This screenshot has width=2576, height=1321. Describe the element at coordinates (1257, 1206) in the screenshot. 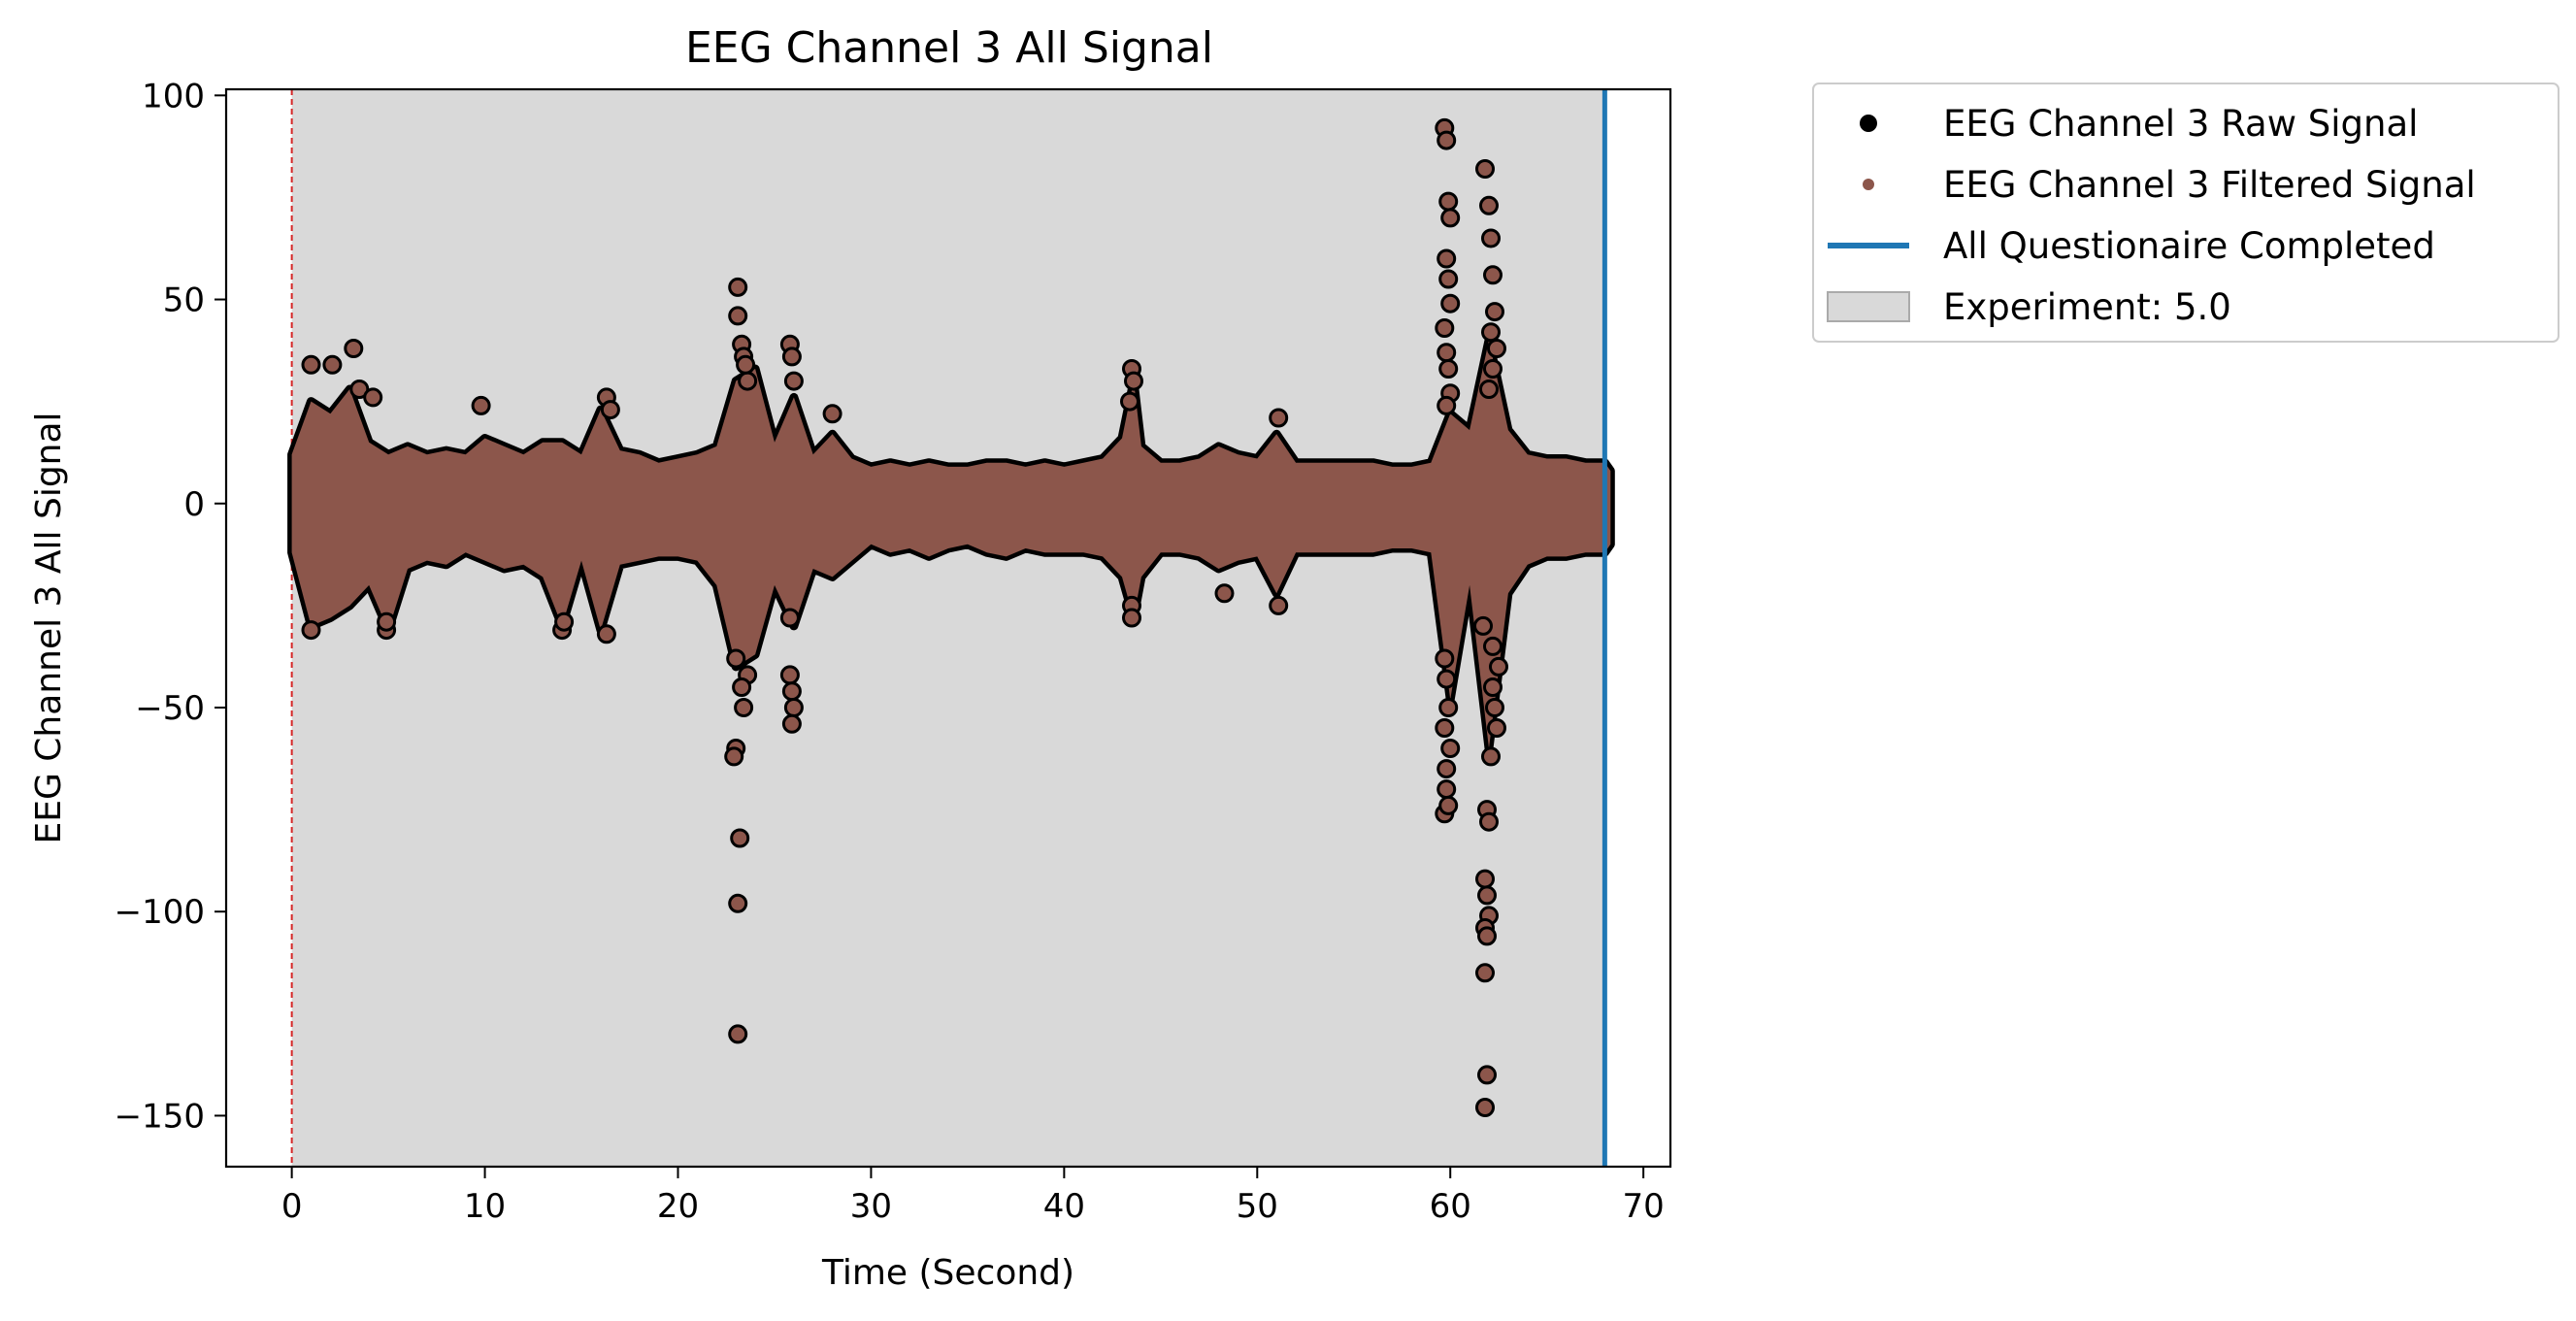

I see `x-tick-label: 50` at that location.